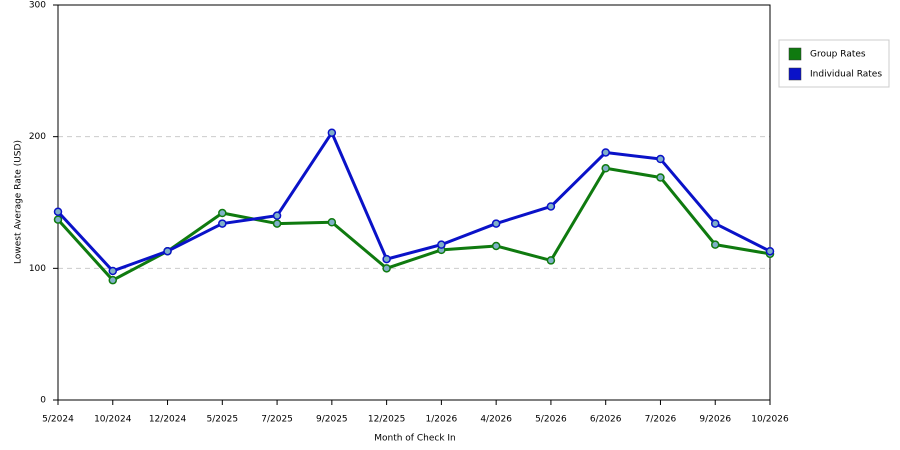  Describe the element at coordinates (277, 420) in the screenshot. I see `x-tick-label: 7/2025` at that location.